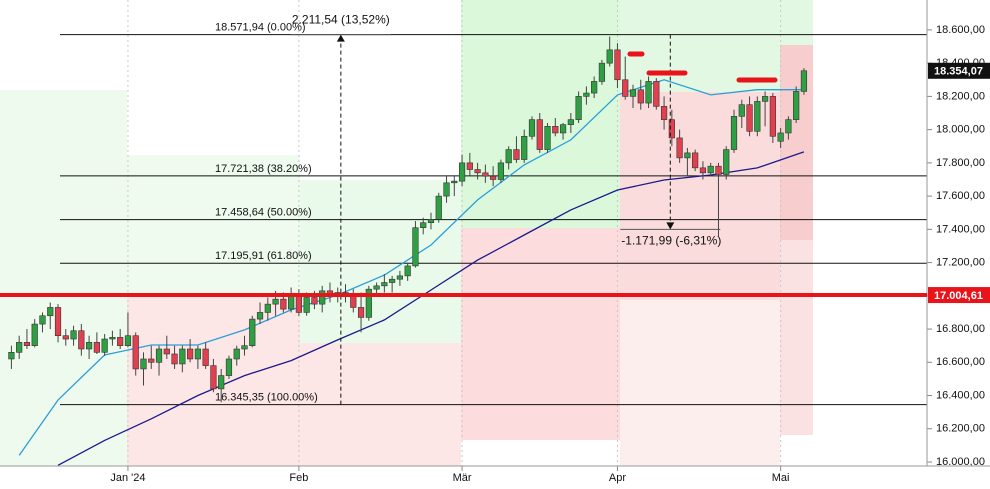 The image size is (990, 489). Describe the element at coordinates (960, 329) in the screenshot. I see `y-tick-label: 16.800,00` at that location.